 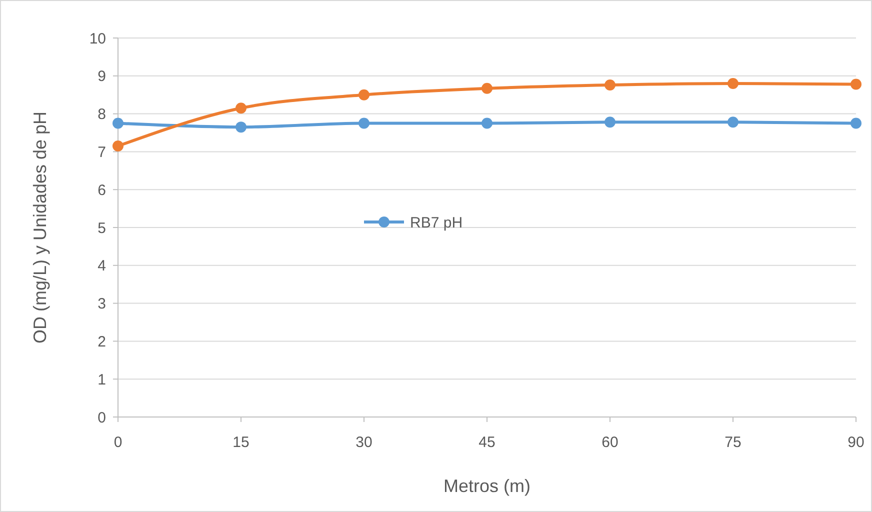 What do you see at coordinates (102, 115) in the screenshot?
I see `y-tick-label: 8` at bounding box center [102, 115].